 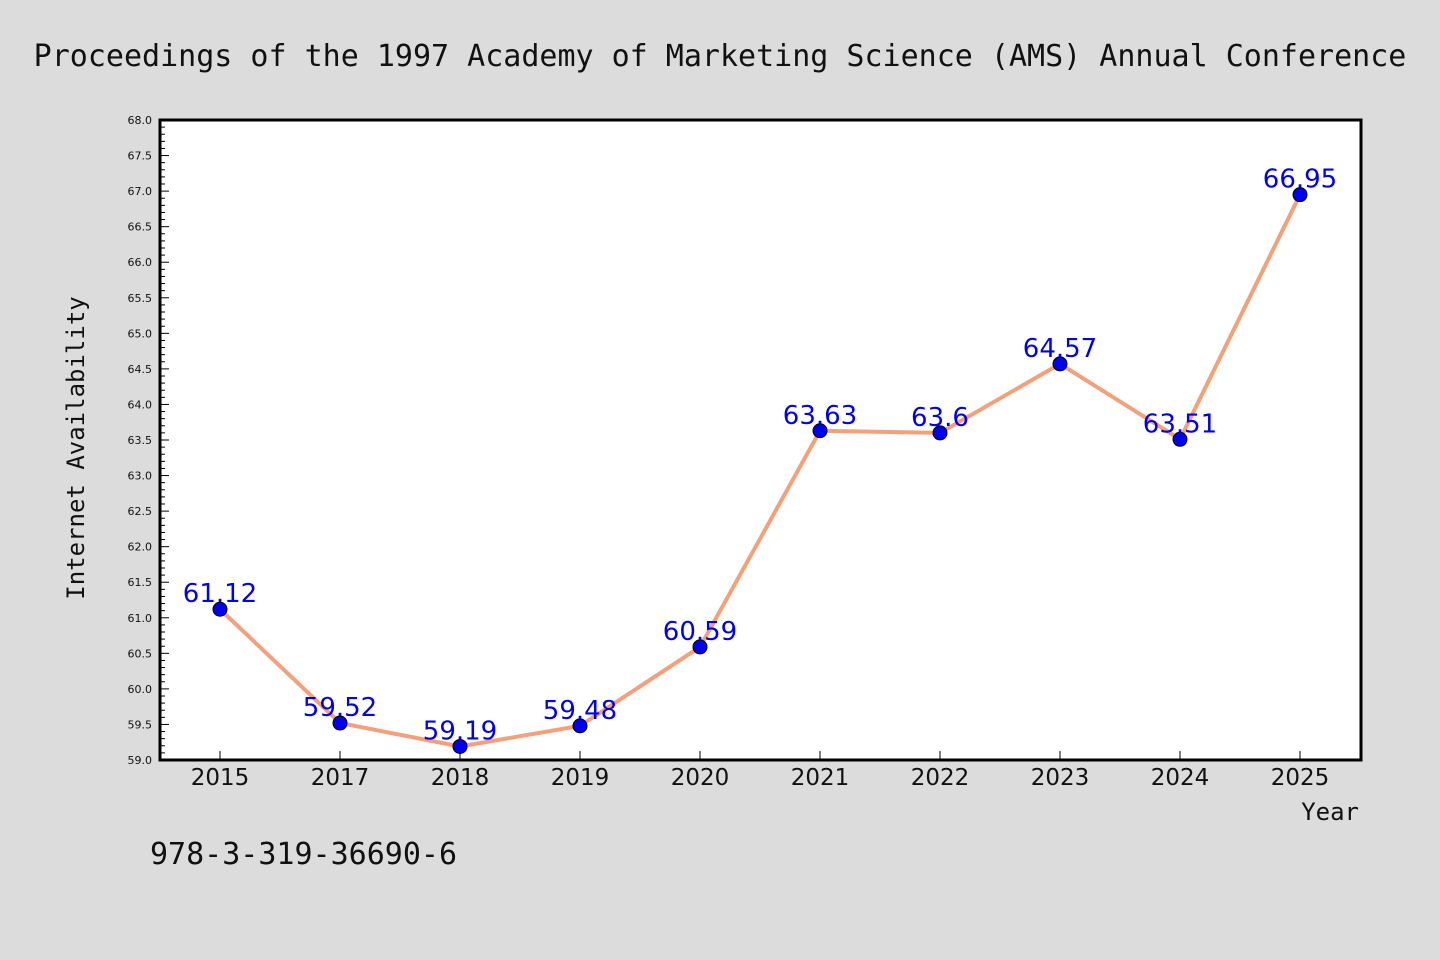 I want to click on data-label: 59.48, so click(x=580, y=711).